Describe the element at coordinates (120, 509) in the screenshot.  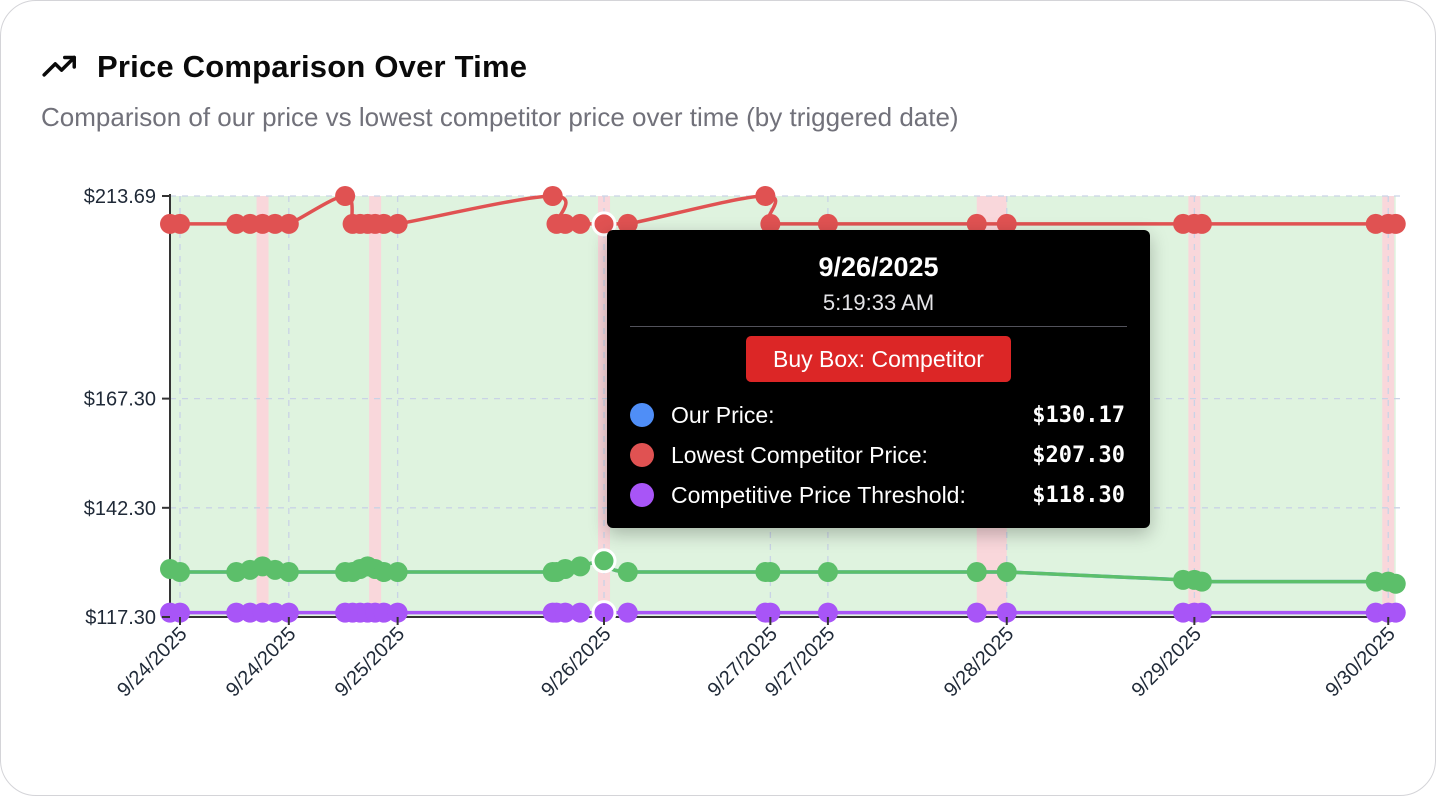
I see `y-tick-label: $142.30` at that location.